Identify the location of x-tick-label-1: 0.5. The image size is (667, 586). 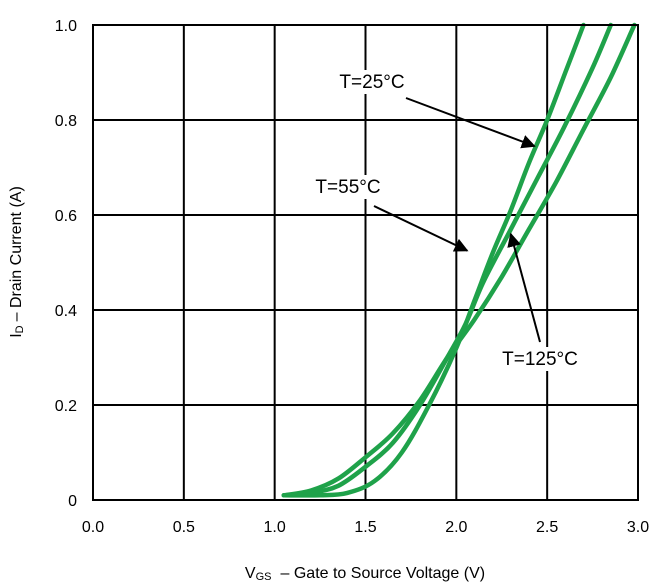
(184, 527).